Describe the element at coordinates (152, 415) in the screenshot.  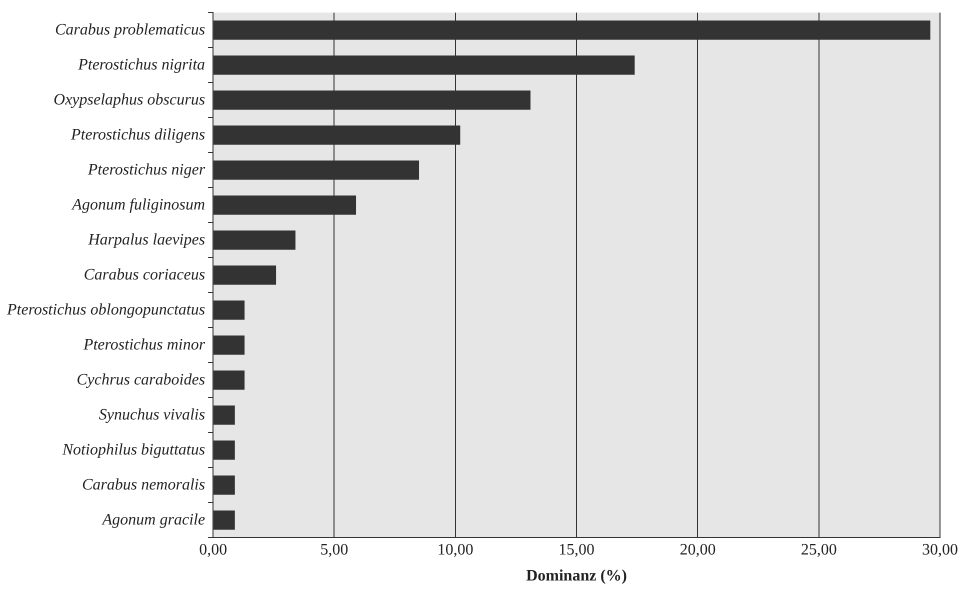
I see `y-tick-label: Synuchus vivalis` at that location.